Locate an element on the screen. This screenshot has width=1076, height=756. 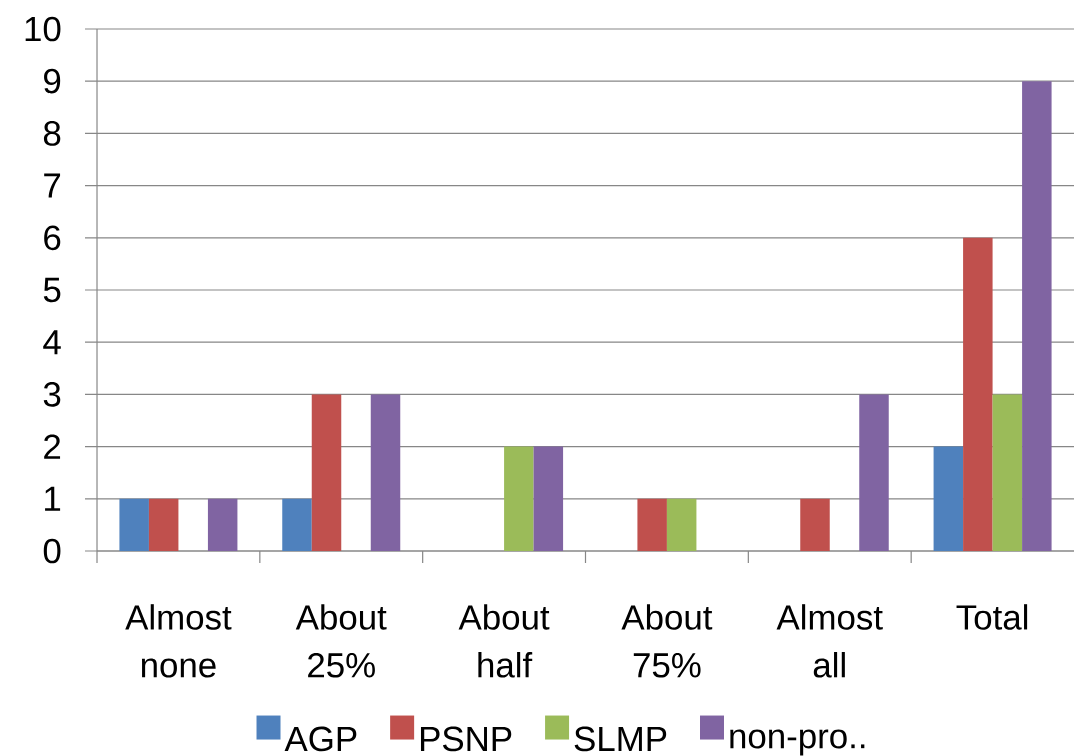
y-tick-label: 10 is located at coordinates (43, 29).